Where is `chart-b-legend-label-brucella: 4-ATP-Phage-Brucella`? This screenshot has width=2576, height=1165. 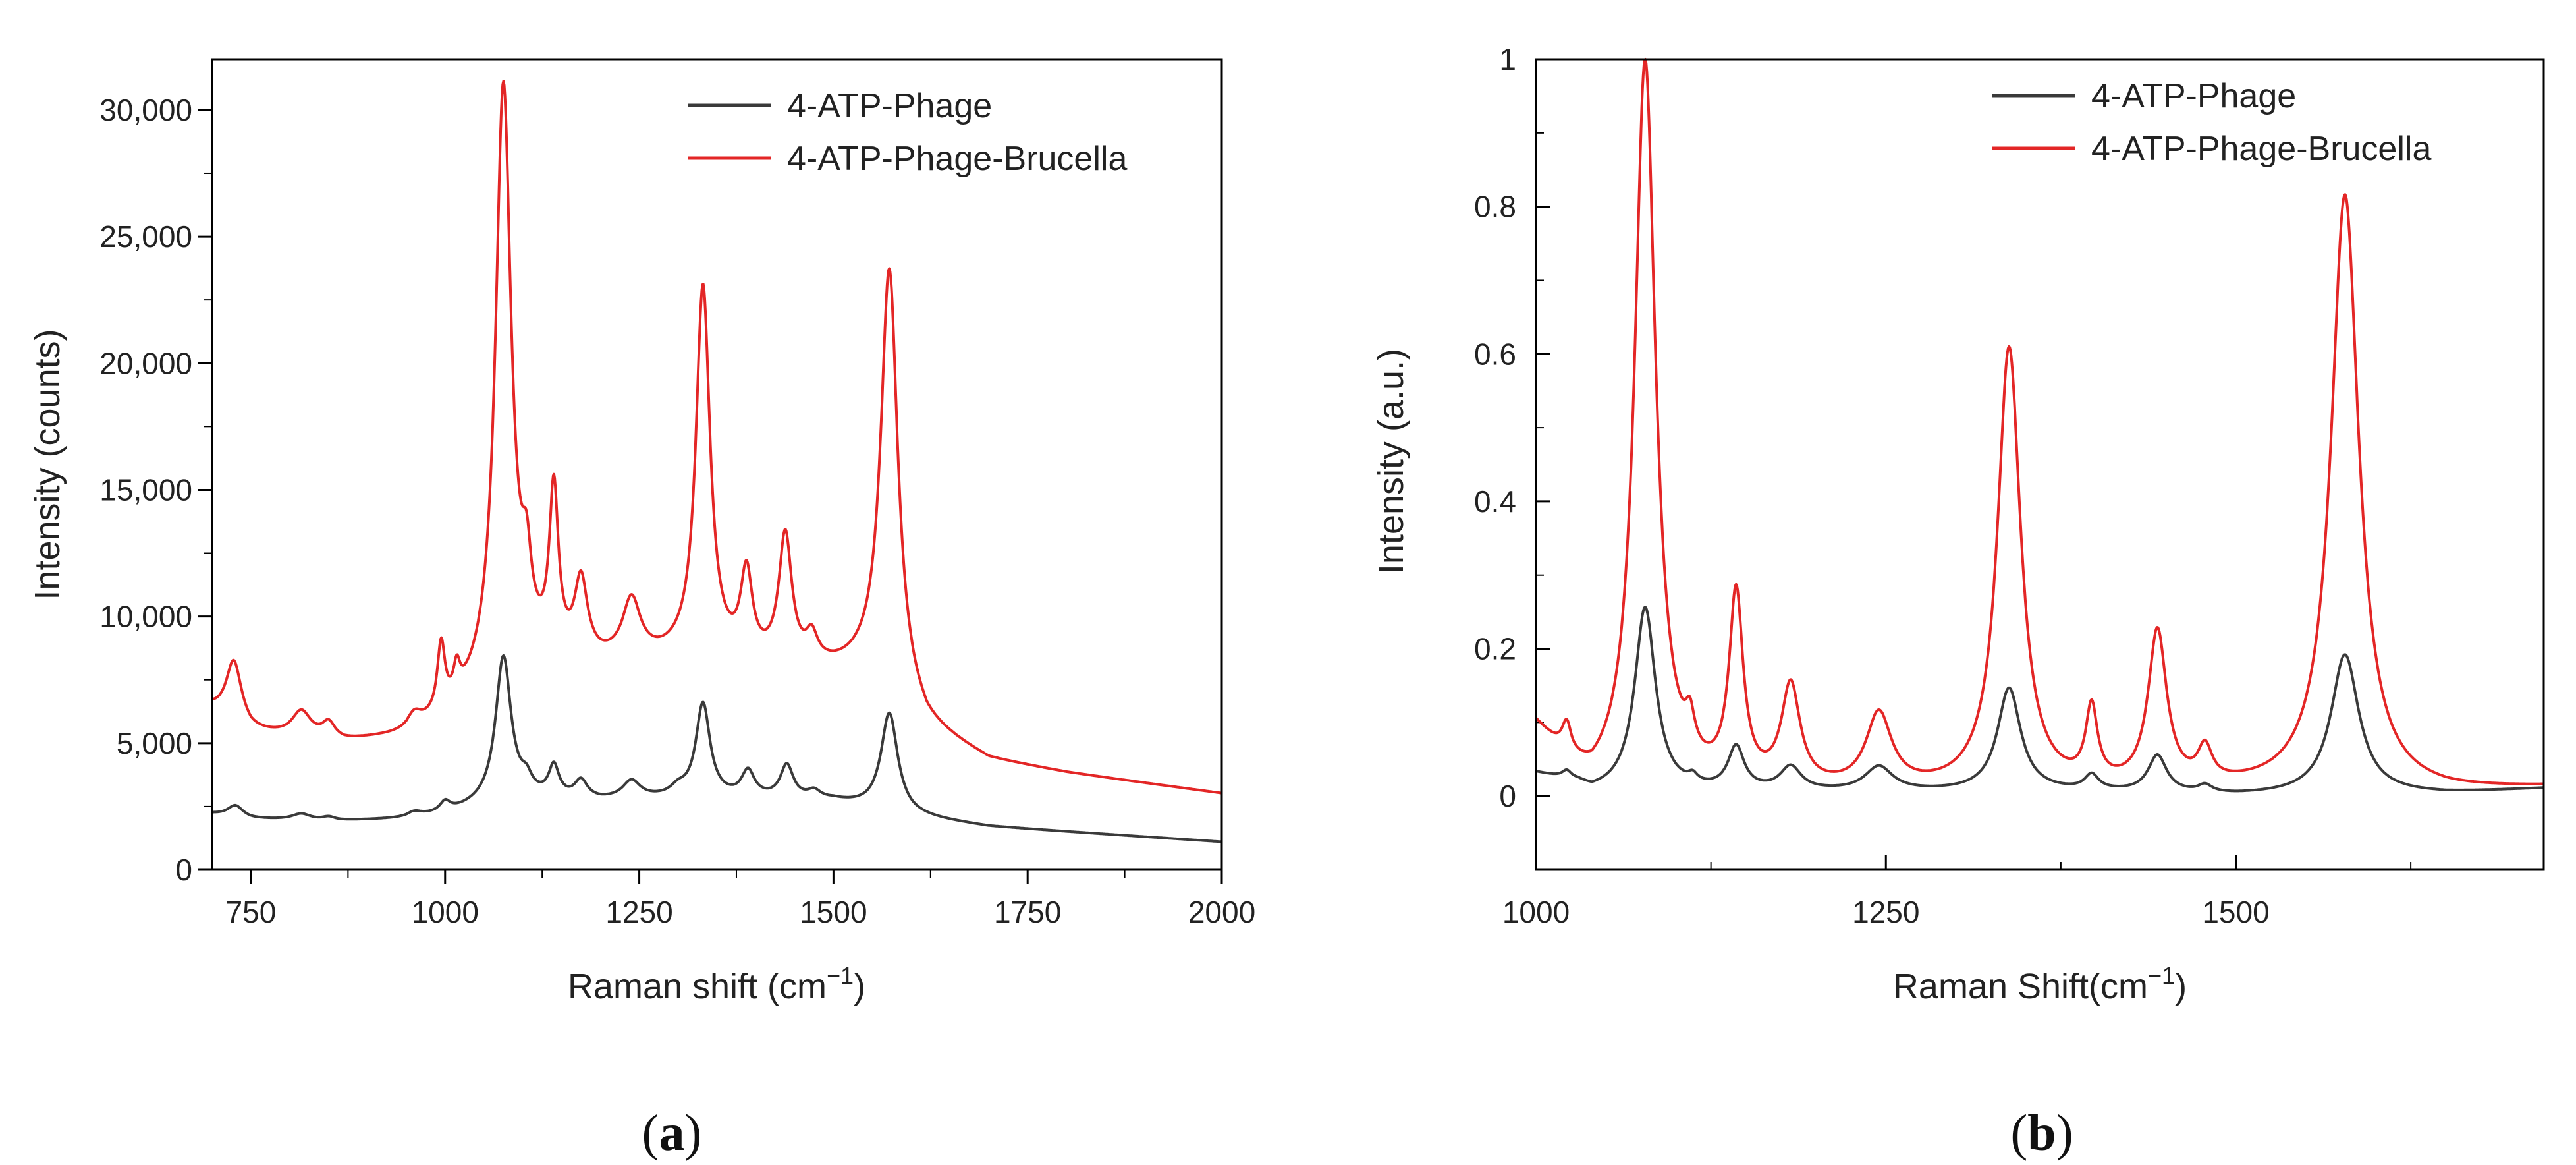
chart-b-legend-label-brucella: 4-ATP-Phage-Brucella is located at coordinates (2261, 149).